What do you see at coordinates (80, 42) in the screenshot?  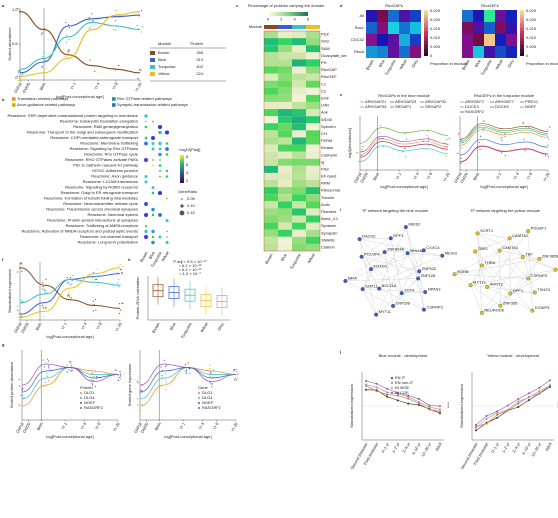 I see `curve` at bounding box center [80, 42].